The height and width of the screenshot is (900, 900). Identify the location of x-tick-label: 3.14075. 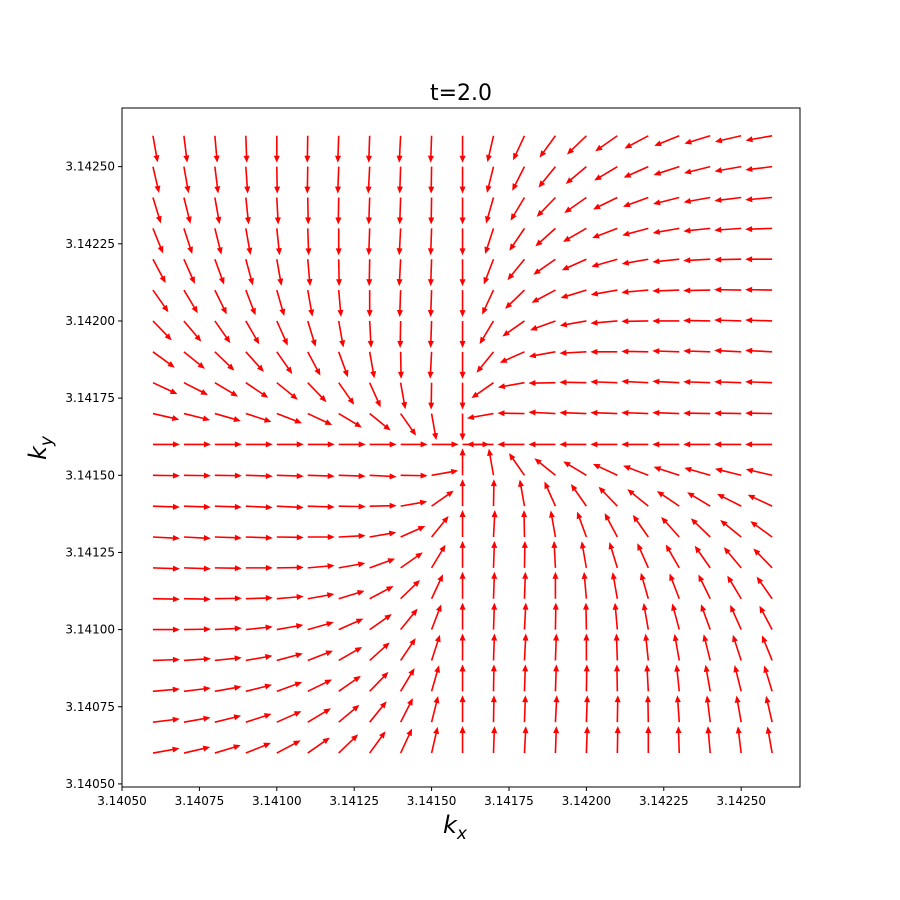
(200, 801).